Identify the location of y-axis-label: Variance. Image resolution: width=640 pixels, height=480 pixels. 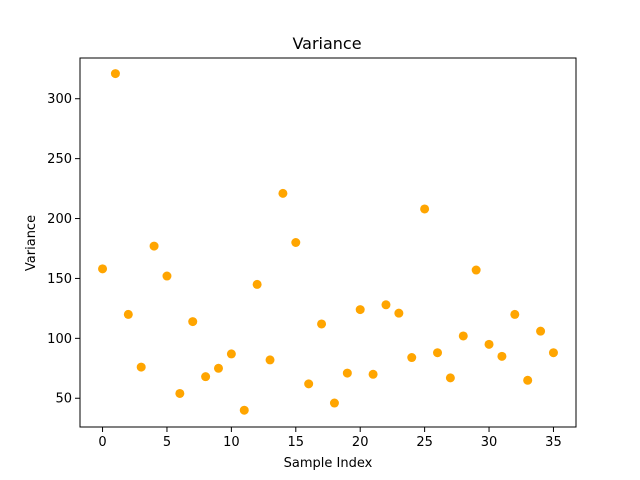
(31, 243).